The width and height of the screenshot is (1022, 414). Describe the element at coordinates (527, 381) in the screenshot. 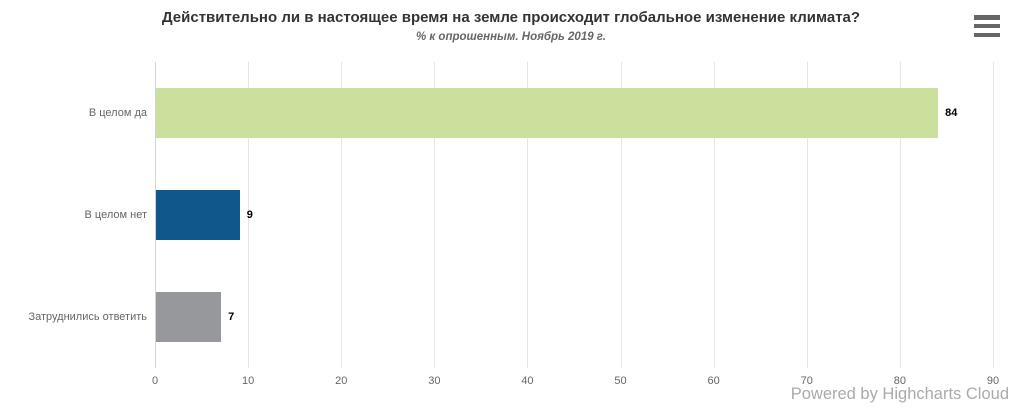

I see `x-axis-label: 40` at that location.